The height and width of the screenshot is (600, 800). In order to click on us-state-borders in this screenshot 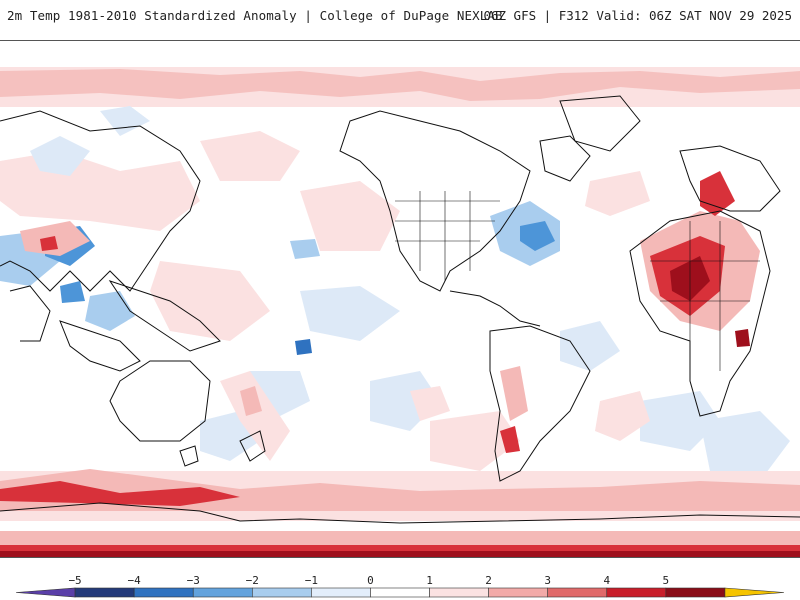, I will do `click(447, 236)`.